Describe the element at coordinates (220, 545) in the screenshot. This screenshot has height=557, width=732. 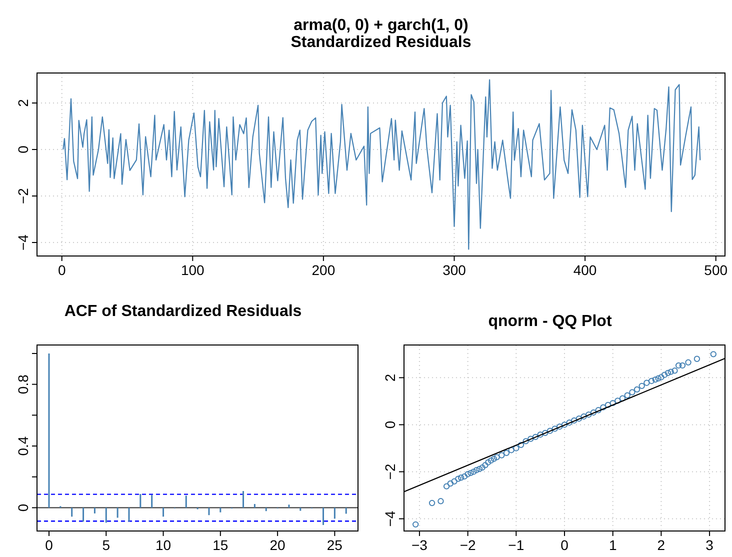
I see `x-tick-label: 15` at that location.